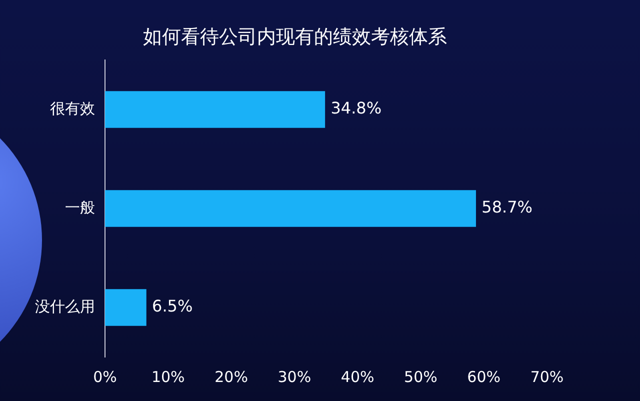 The height and width of the screenshot is (401, 640). What do you see at coordinates (357, 377) in the screenshot?
I see `x-tick-label: 40%` at bounding box center [357, 377].